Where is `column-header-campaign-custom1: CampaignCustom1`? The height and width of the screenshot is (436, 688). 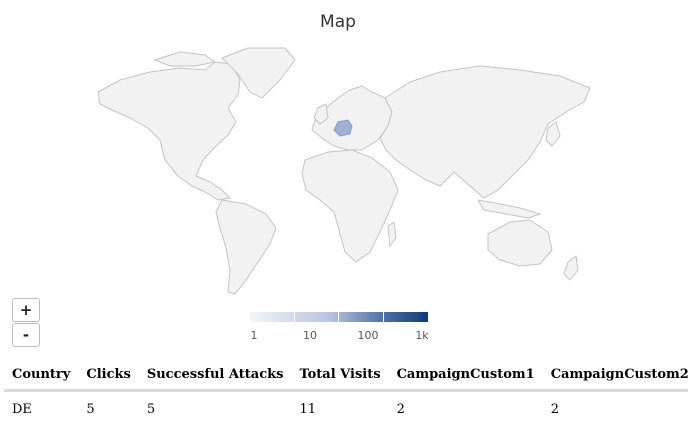 column-header-campaign-custom1: CampaignCustom1 is located at coordinates (465, 378).